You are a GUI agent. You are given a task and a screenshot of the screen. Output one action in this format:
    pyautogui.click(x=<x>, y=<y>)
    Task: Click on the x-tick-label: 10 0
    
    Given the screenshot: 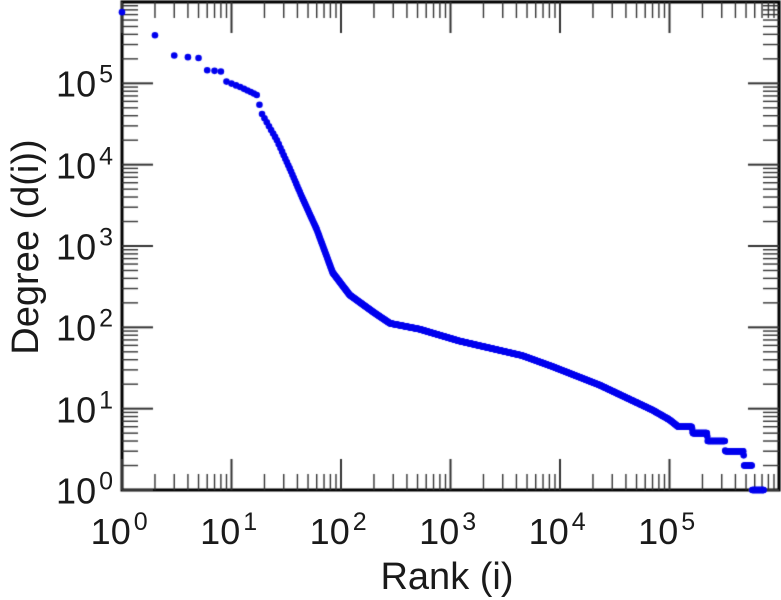 What is the action you would take?
    pyautogui.click(x=119, y=531)
    